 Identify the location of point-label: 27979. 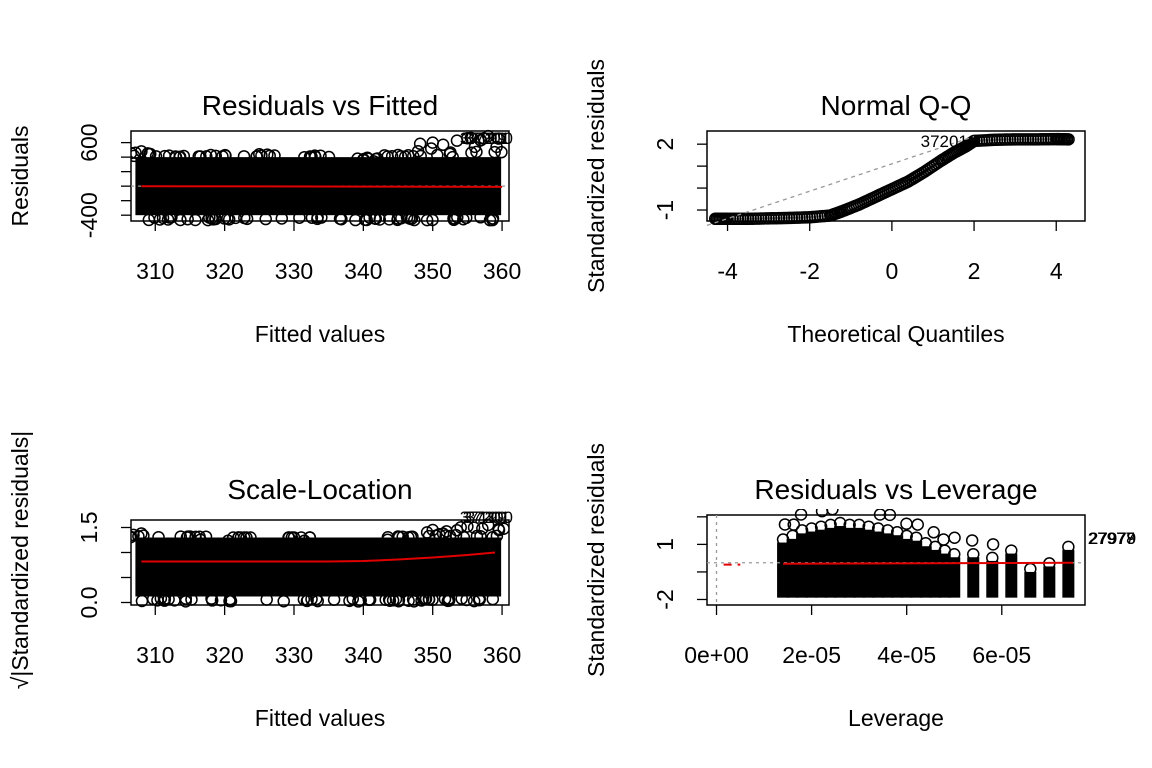
(1112, 538).